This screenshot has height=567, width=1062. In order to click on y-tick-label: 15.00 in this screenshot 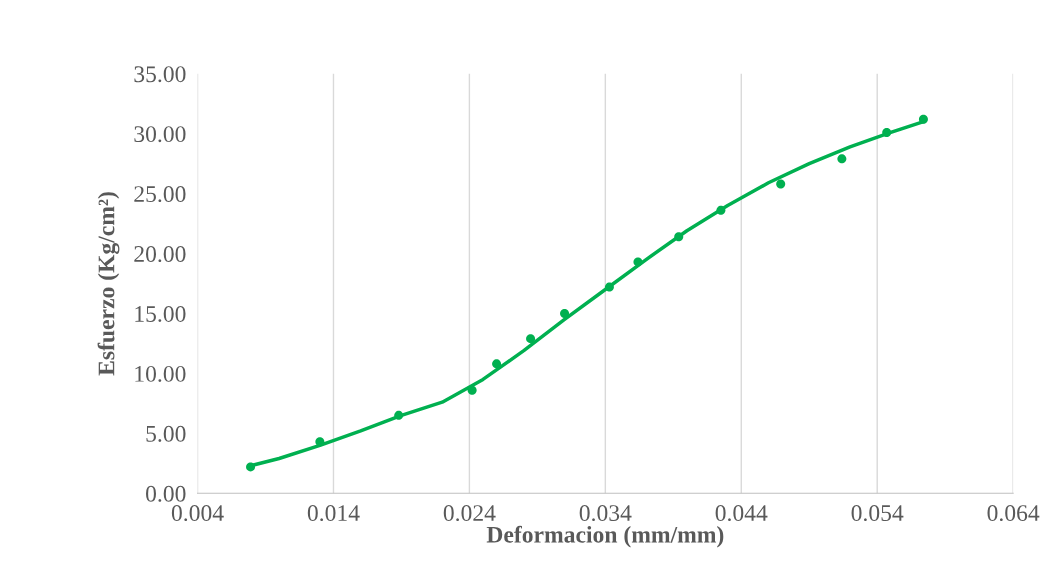, I will do `click(160, 313)`.